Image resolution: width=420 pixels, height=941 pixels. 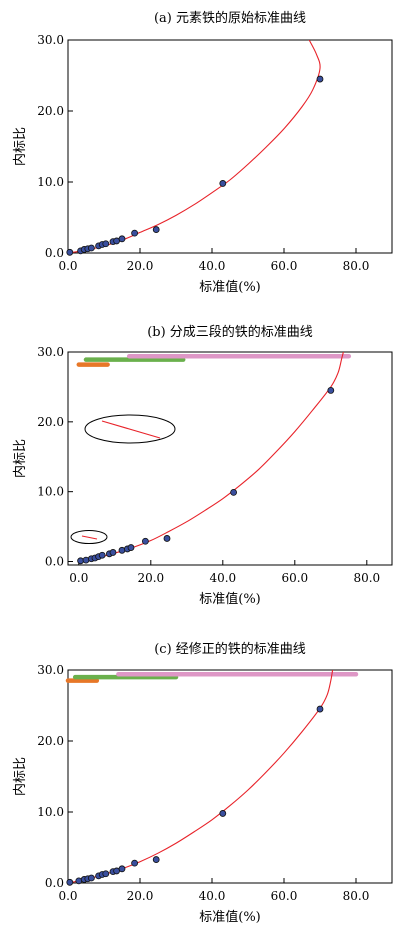 What do you see at coordinates (230, 18) in the screenshot?
I see `chart-title: (a) 元素铁的原始标准曲线` at bounding box center [230, 18].